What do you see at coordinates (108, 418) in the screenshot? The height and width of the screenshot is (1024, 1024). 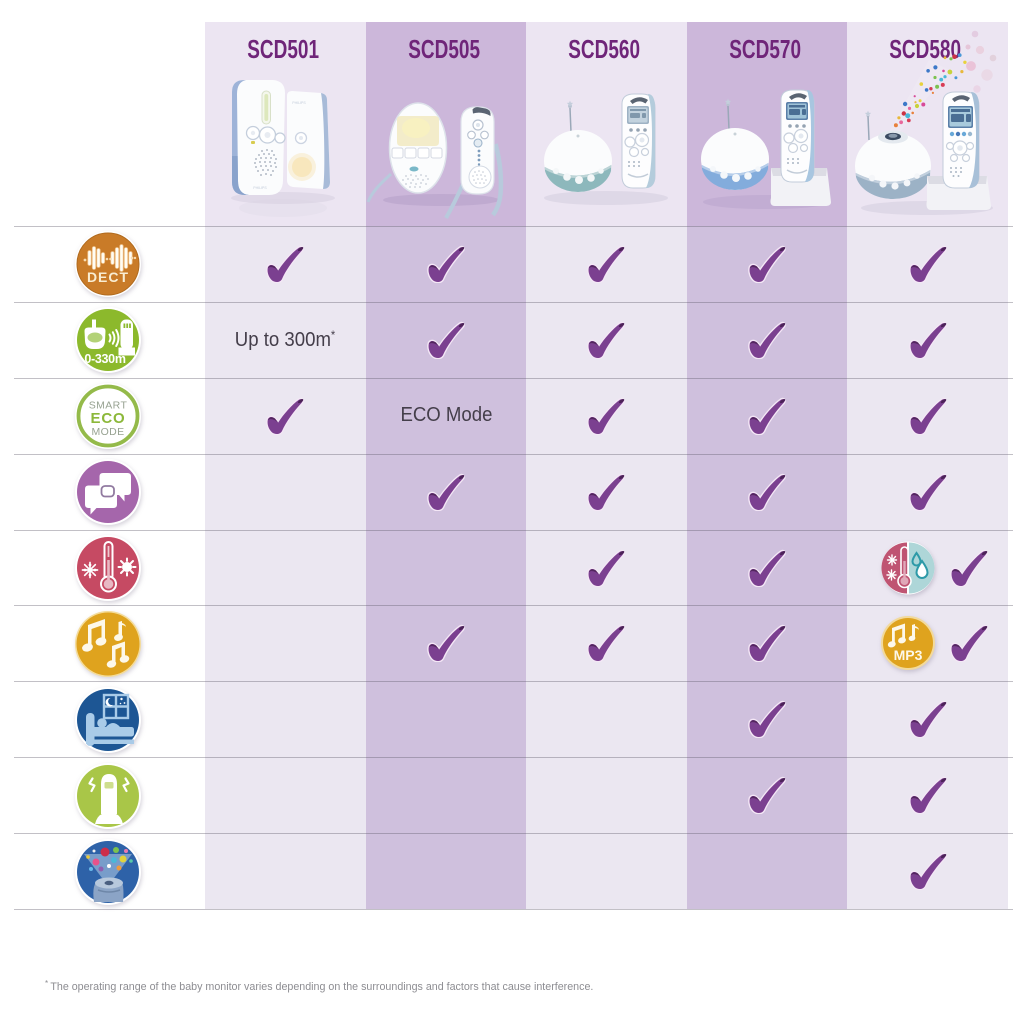 I see `svg-text: ECO` at bounding box center [108, 418].